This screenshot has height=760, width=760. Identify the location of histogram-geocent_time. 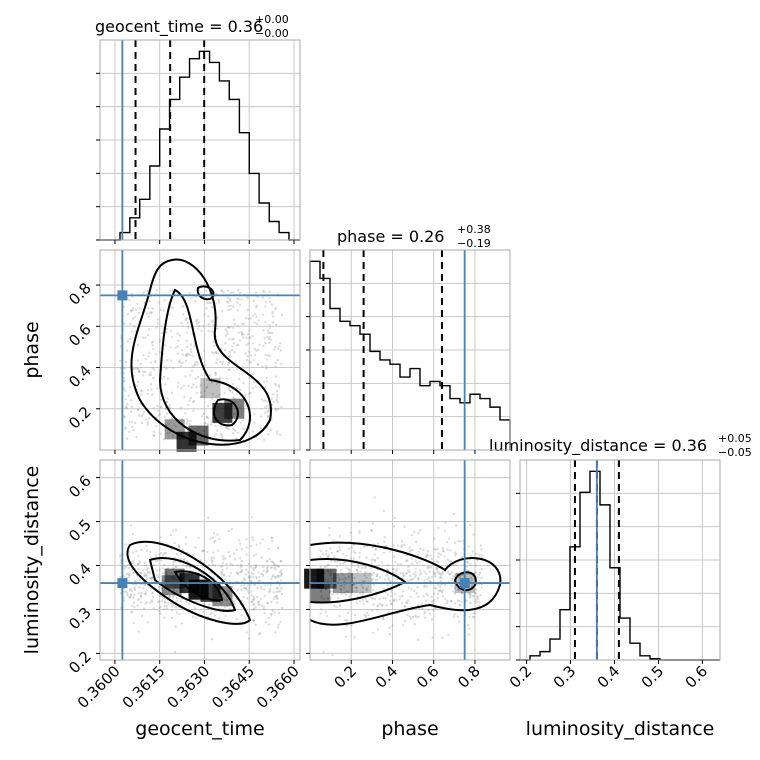
(200, 145).